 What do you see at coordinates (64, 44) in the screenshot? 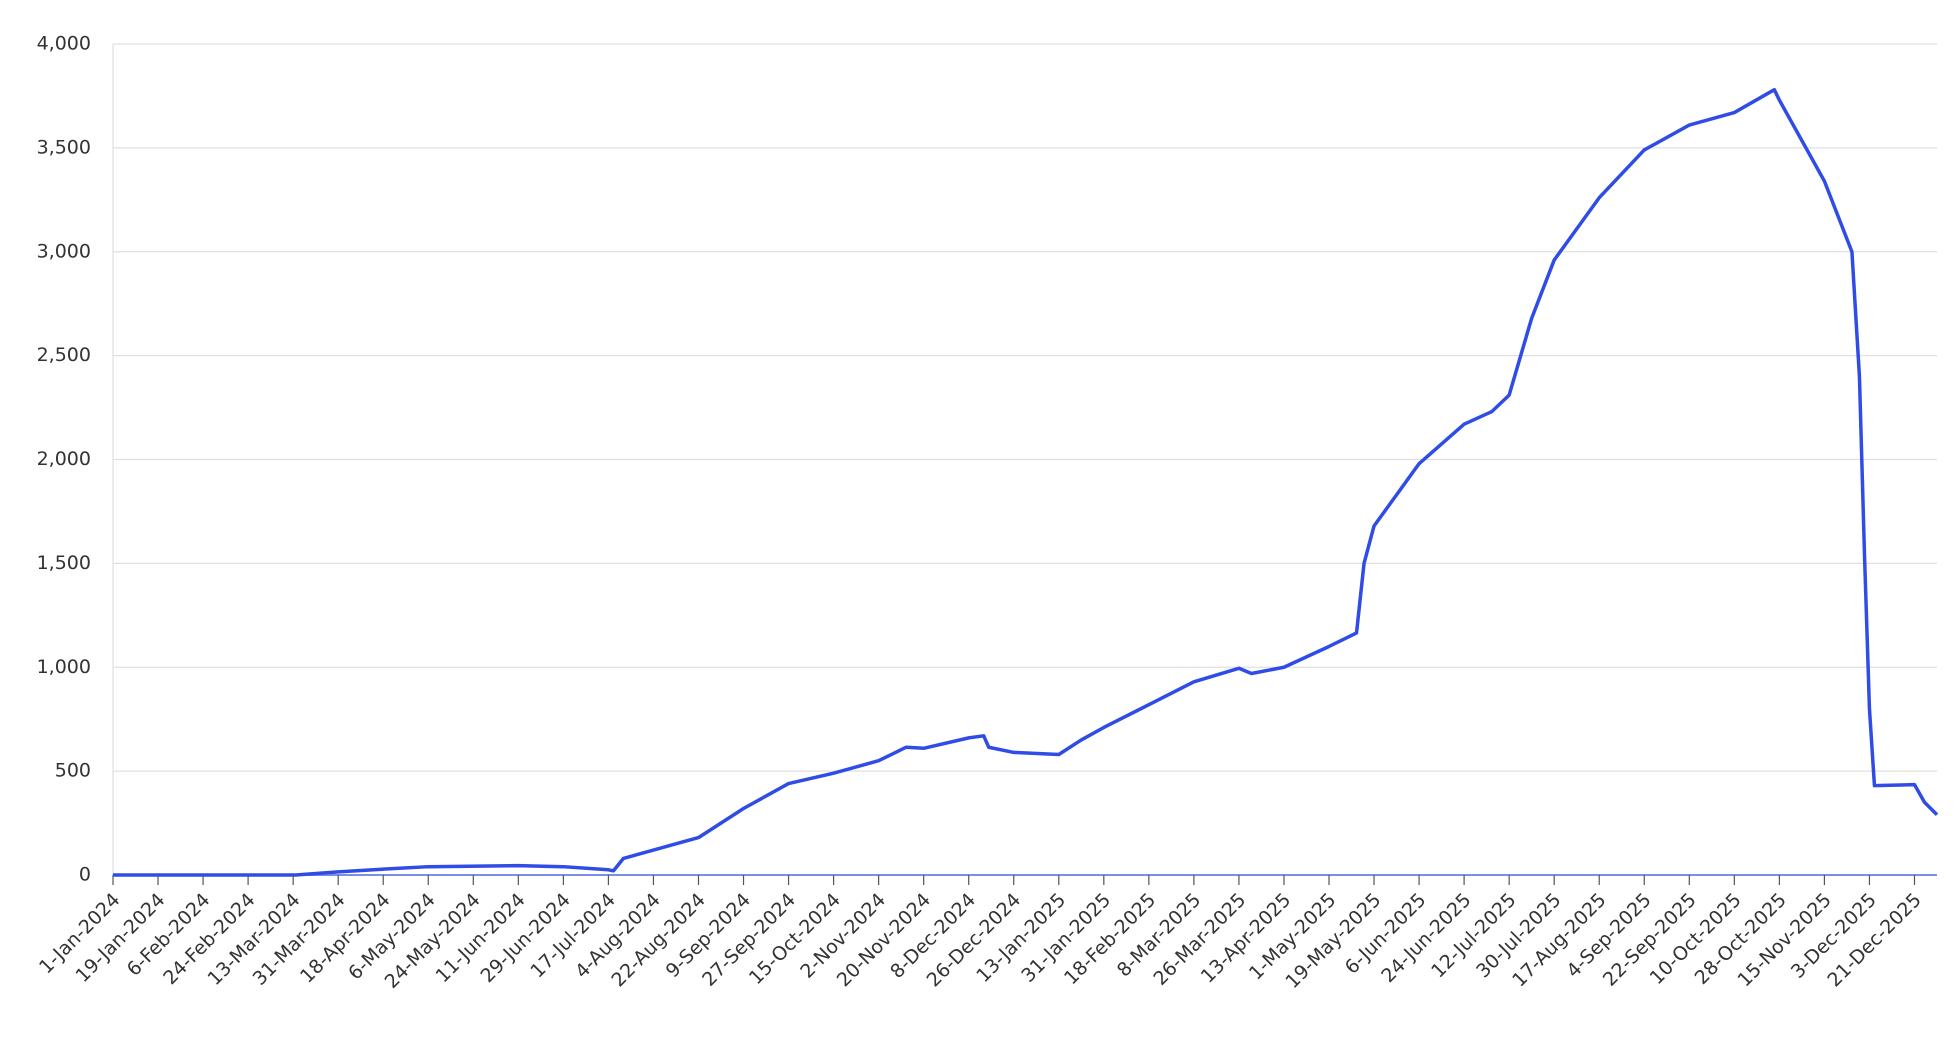
I see `y-tick-label: 4,000` at bounding box center [64, 44].